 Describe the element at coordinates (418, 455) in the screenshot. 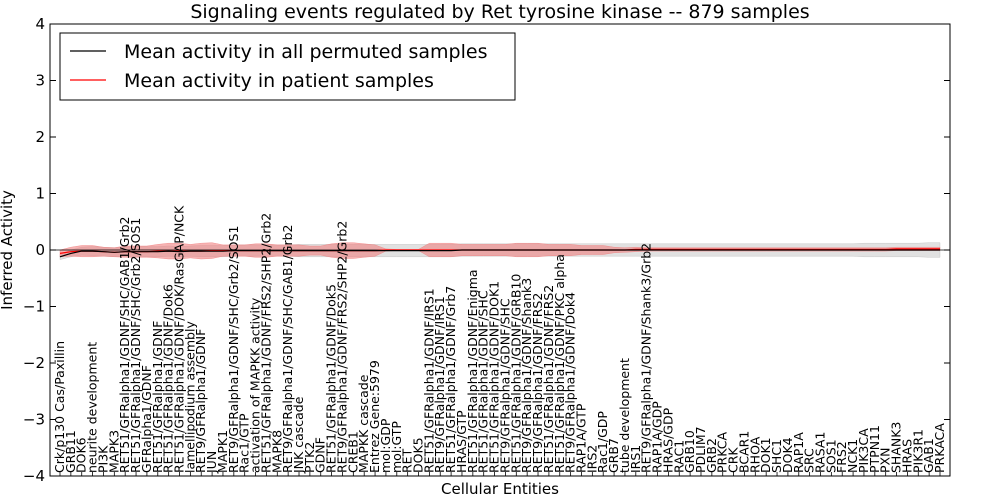

I see `x-tick-label: DOK5` at that location.